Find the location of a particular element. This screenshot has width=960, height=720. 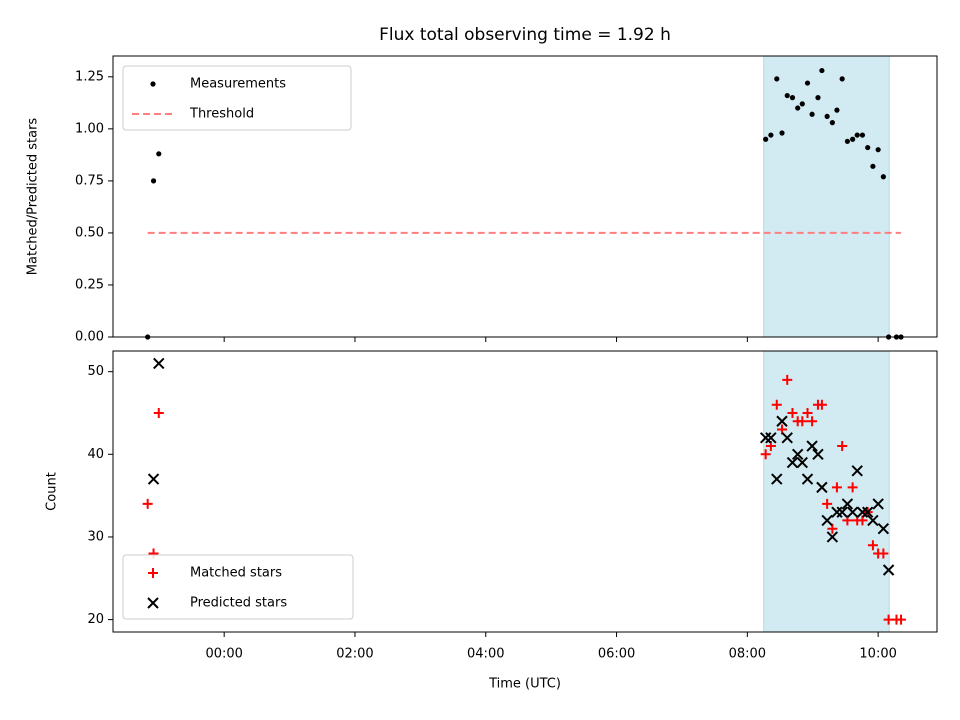

x-tick-label: 02:00 is located at coordinates (354, 654).